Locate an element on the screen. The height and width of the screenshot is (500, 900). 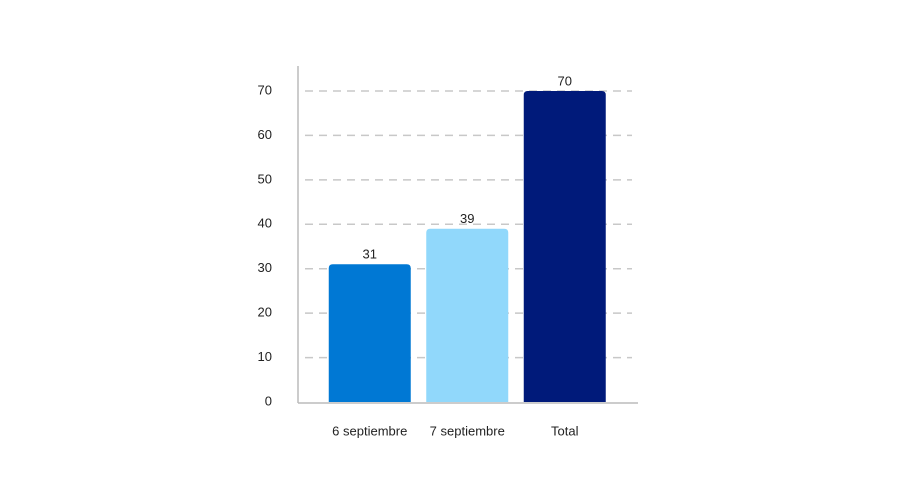
value-label: 31 is located at coordinates (370, 254).